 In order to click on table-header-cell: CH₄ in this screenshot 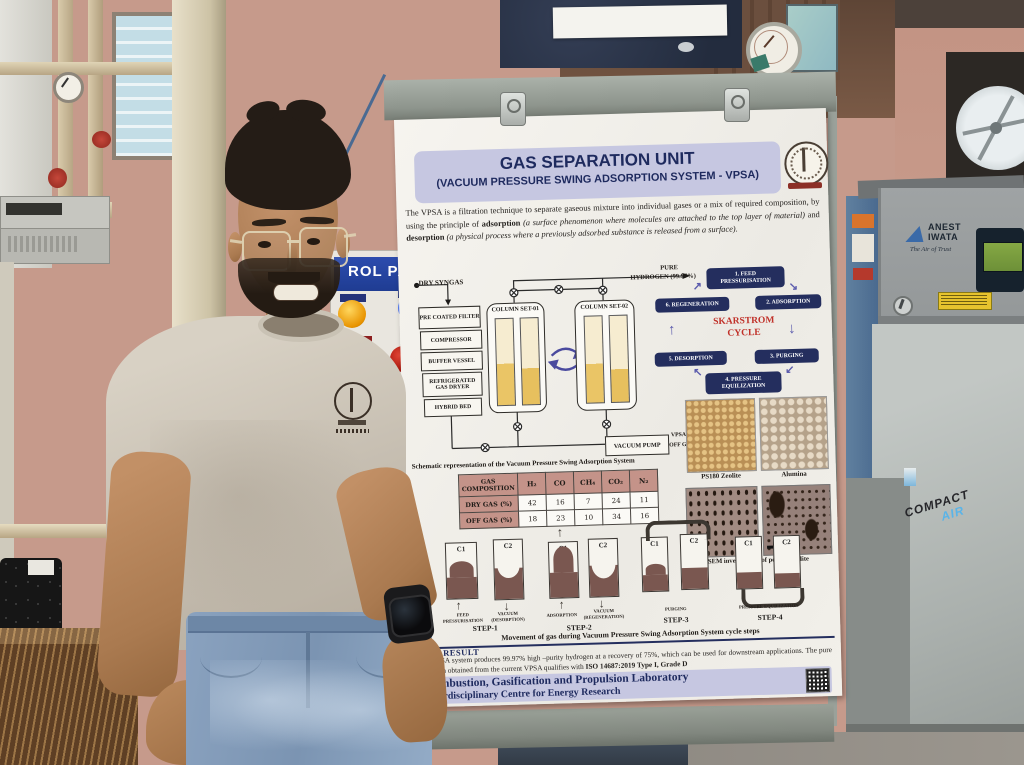, I will do `click(587, 482)`.